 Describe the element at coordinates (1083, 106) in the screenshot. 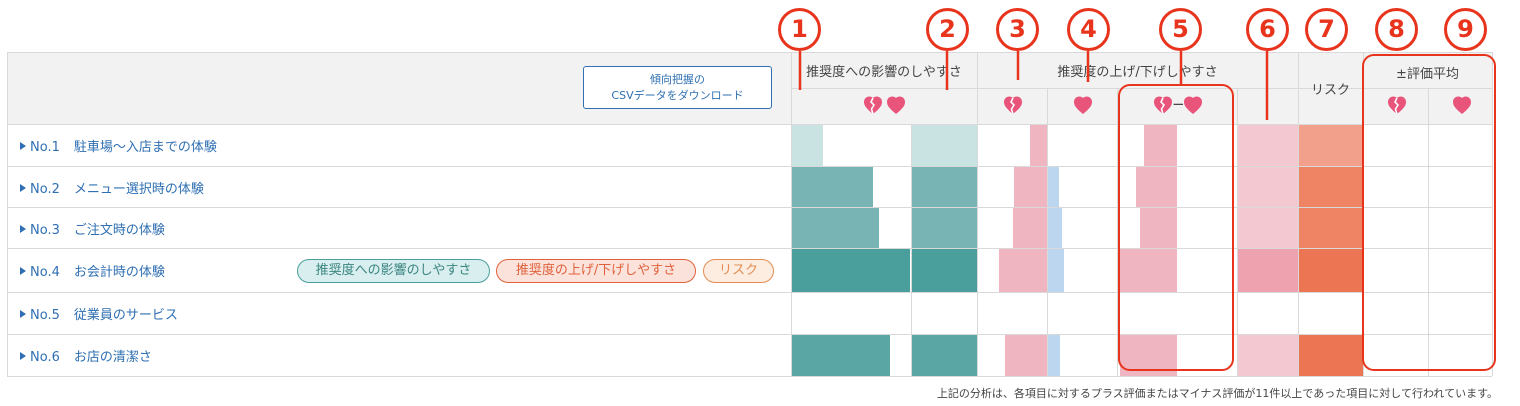

I see `heart-icon` at that location.